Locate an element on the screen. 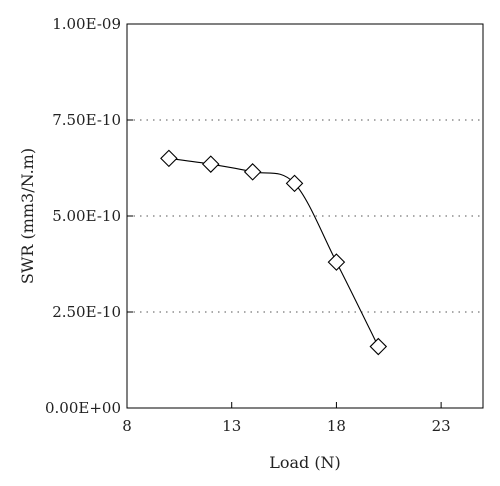  x-axis-title: Load (N) is located at coordinates (305, 462).